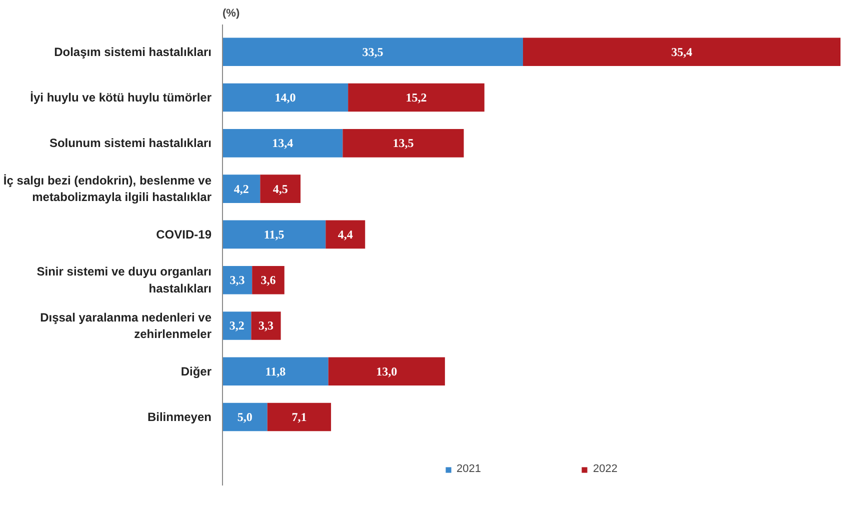 This screenshot has width=864, height=509. What do you see at coordinates (184, 234) in the screenshot?
I see `y-tick-label: COVID-19` at bounding box center [184, 234].